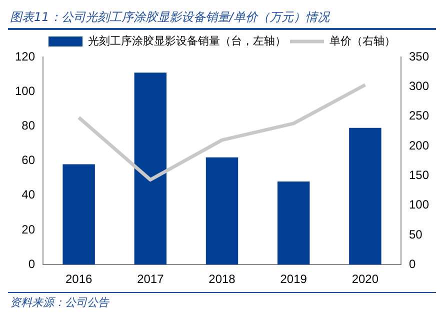 This screenshot has width=444, height=334. What do you see at coordinates (59, 302) in the screenshot?
I see `text: 资料来源：公司公告` at bounding box center [59, 302].